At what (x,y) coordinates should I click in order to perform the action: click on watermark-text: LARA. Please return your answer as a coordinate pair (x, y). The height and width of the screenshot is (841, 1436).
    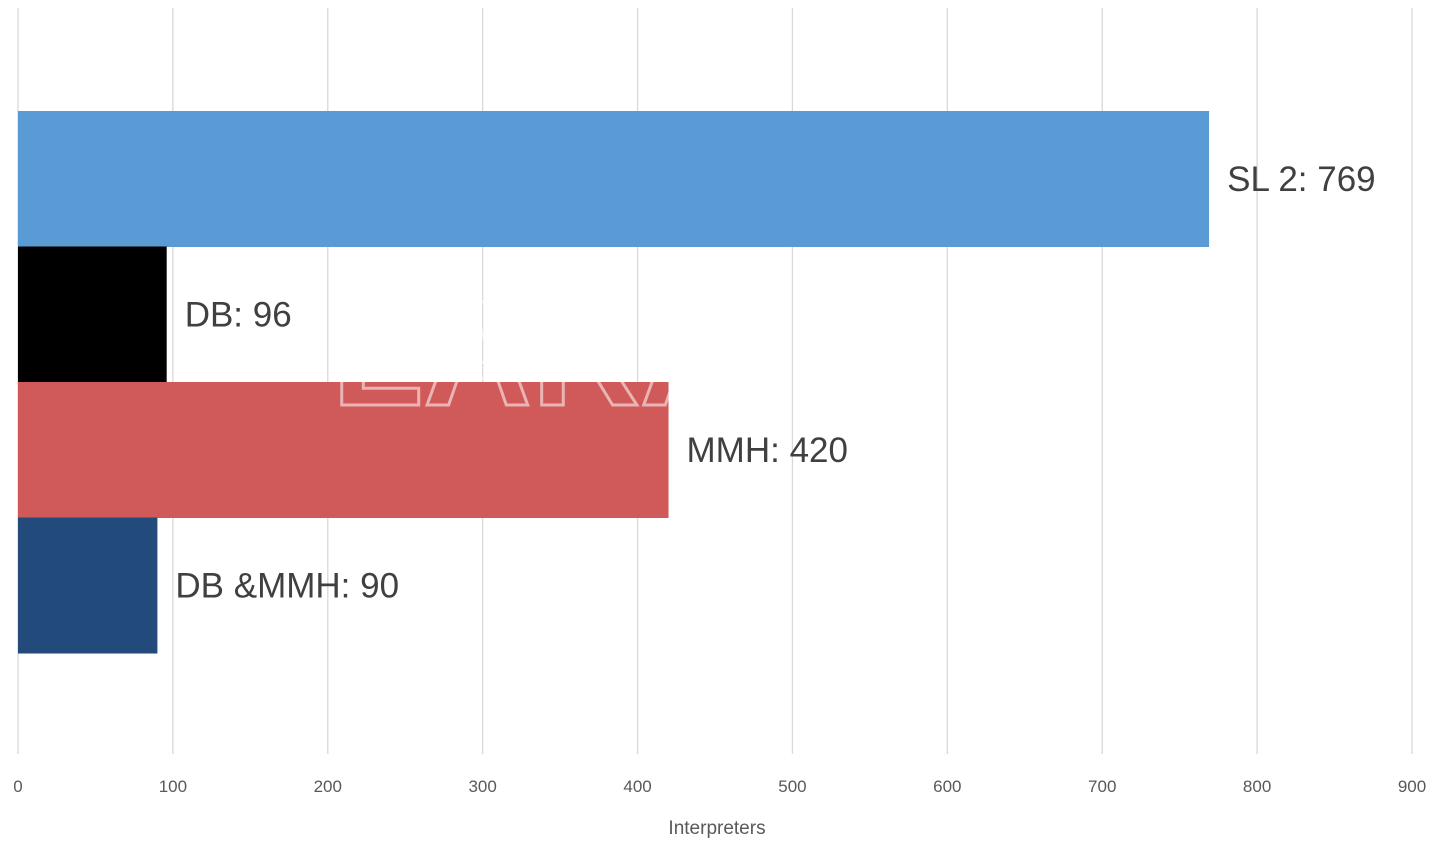
    Looking at the image, I should click on (540, 353).